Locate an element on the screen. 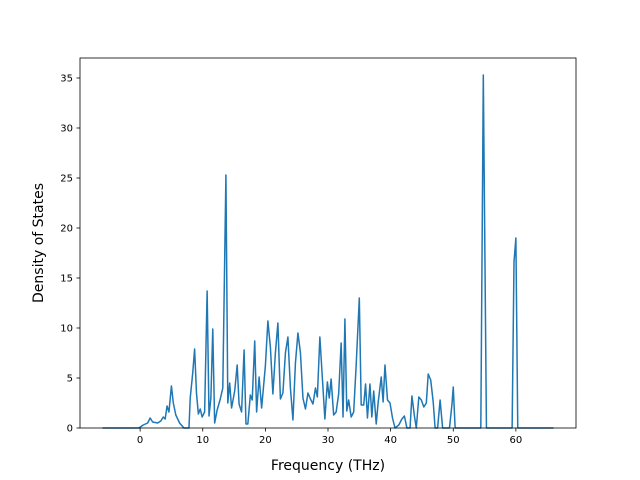 The height and width of the screenshot is (480, 640). y-tick-label: 0 is located at coordinates (70, 429).